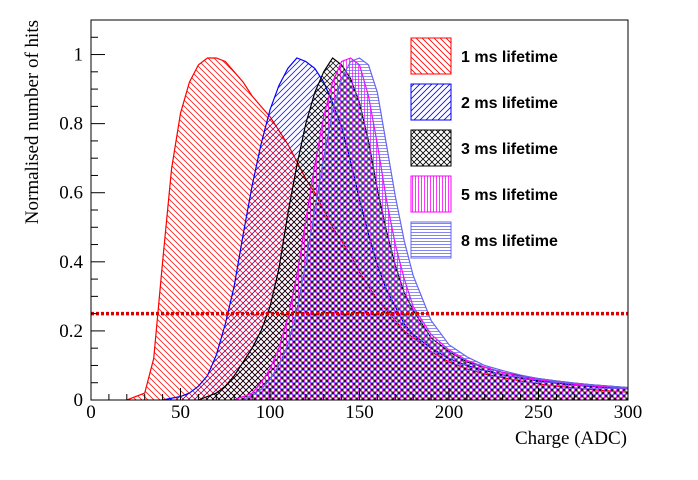 The height and width of the screenshot is (480, 698). What do you see at coordinates (509, 195) in the screenshot?
I see `legend-label-4: 5 ms lifetime` at bounding box center [509, 195].